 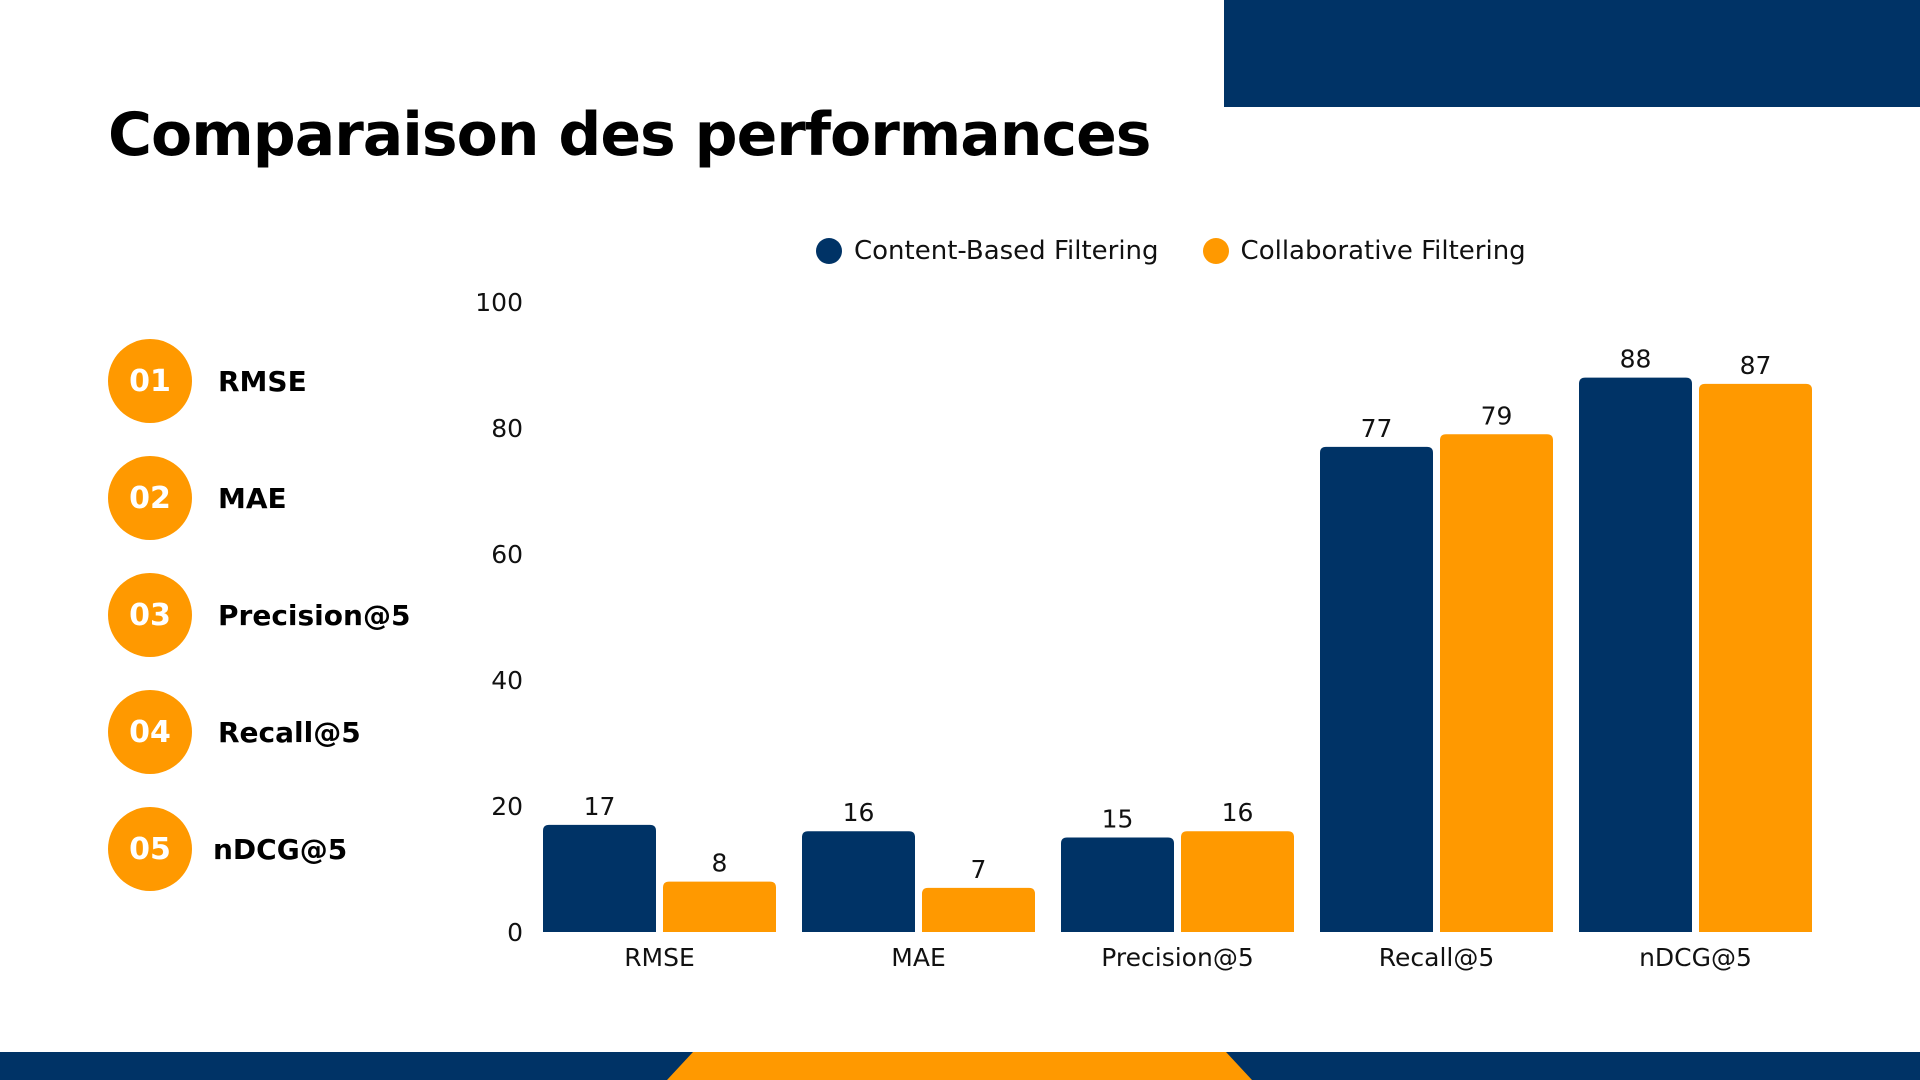 I want to click on bar-value-label: 15, so click(x=1118, y=819).